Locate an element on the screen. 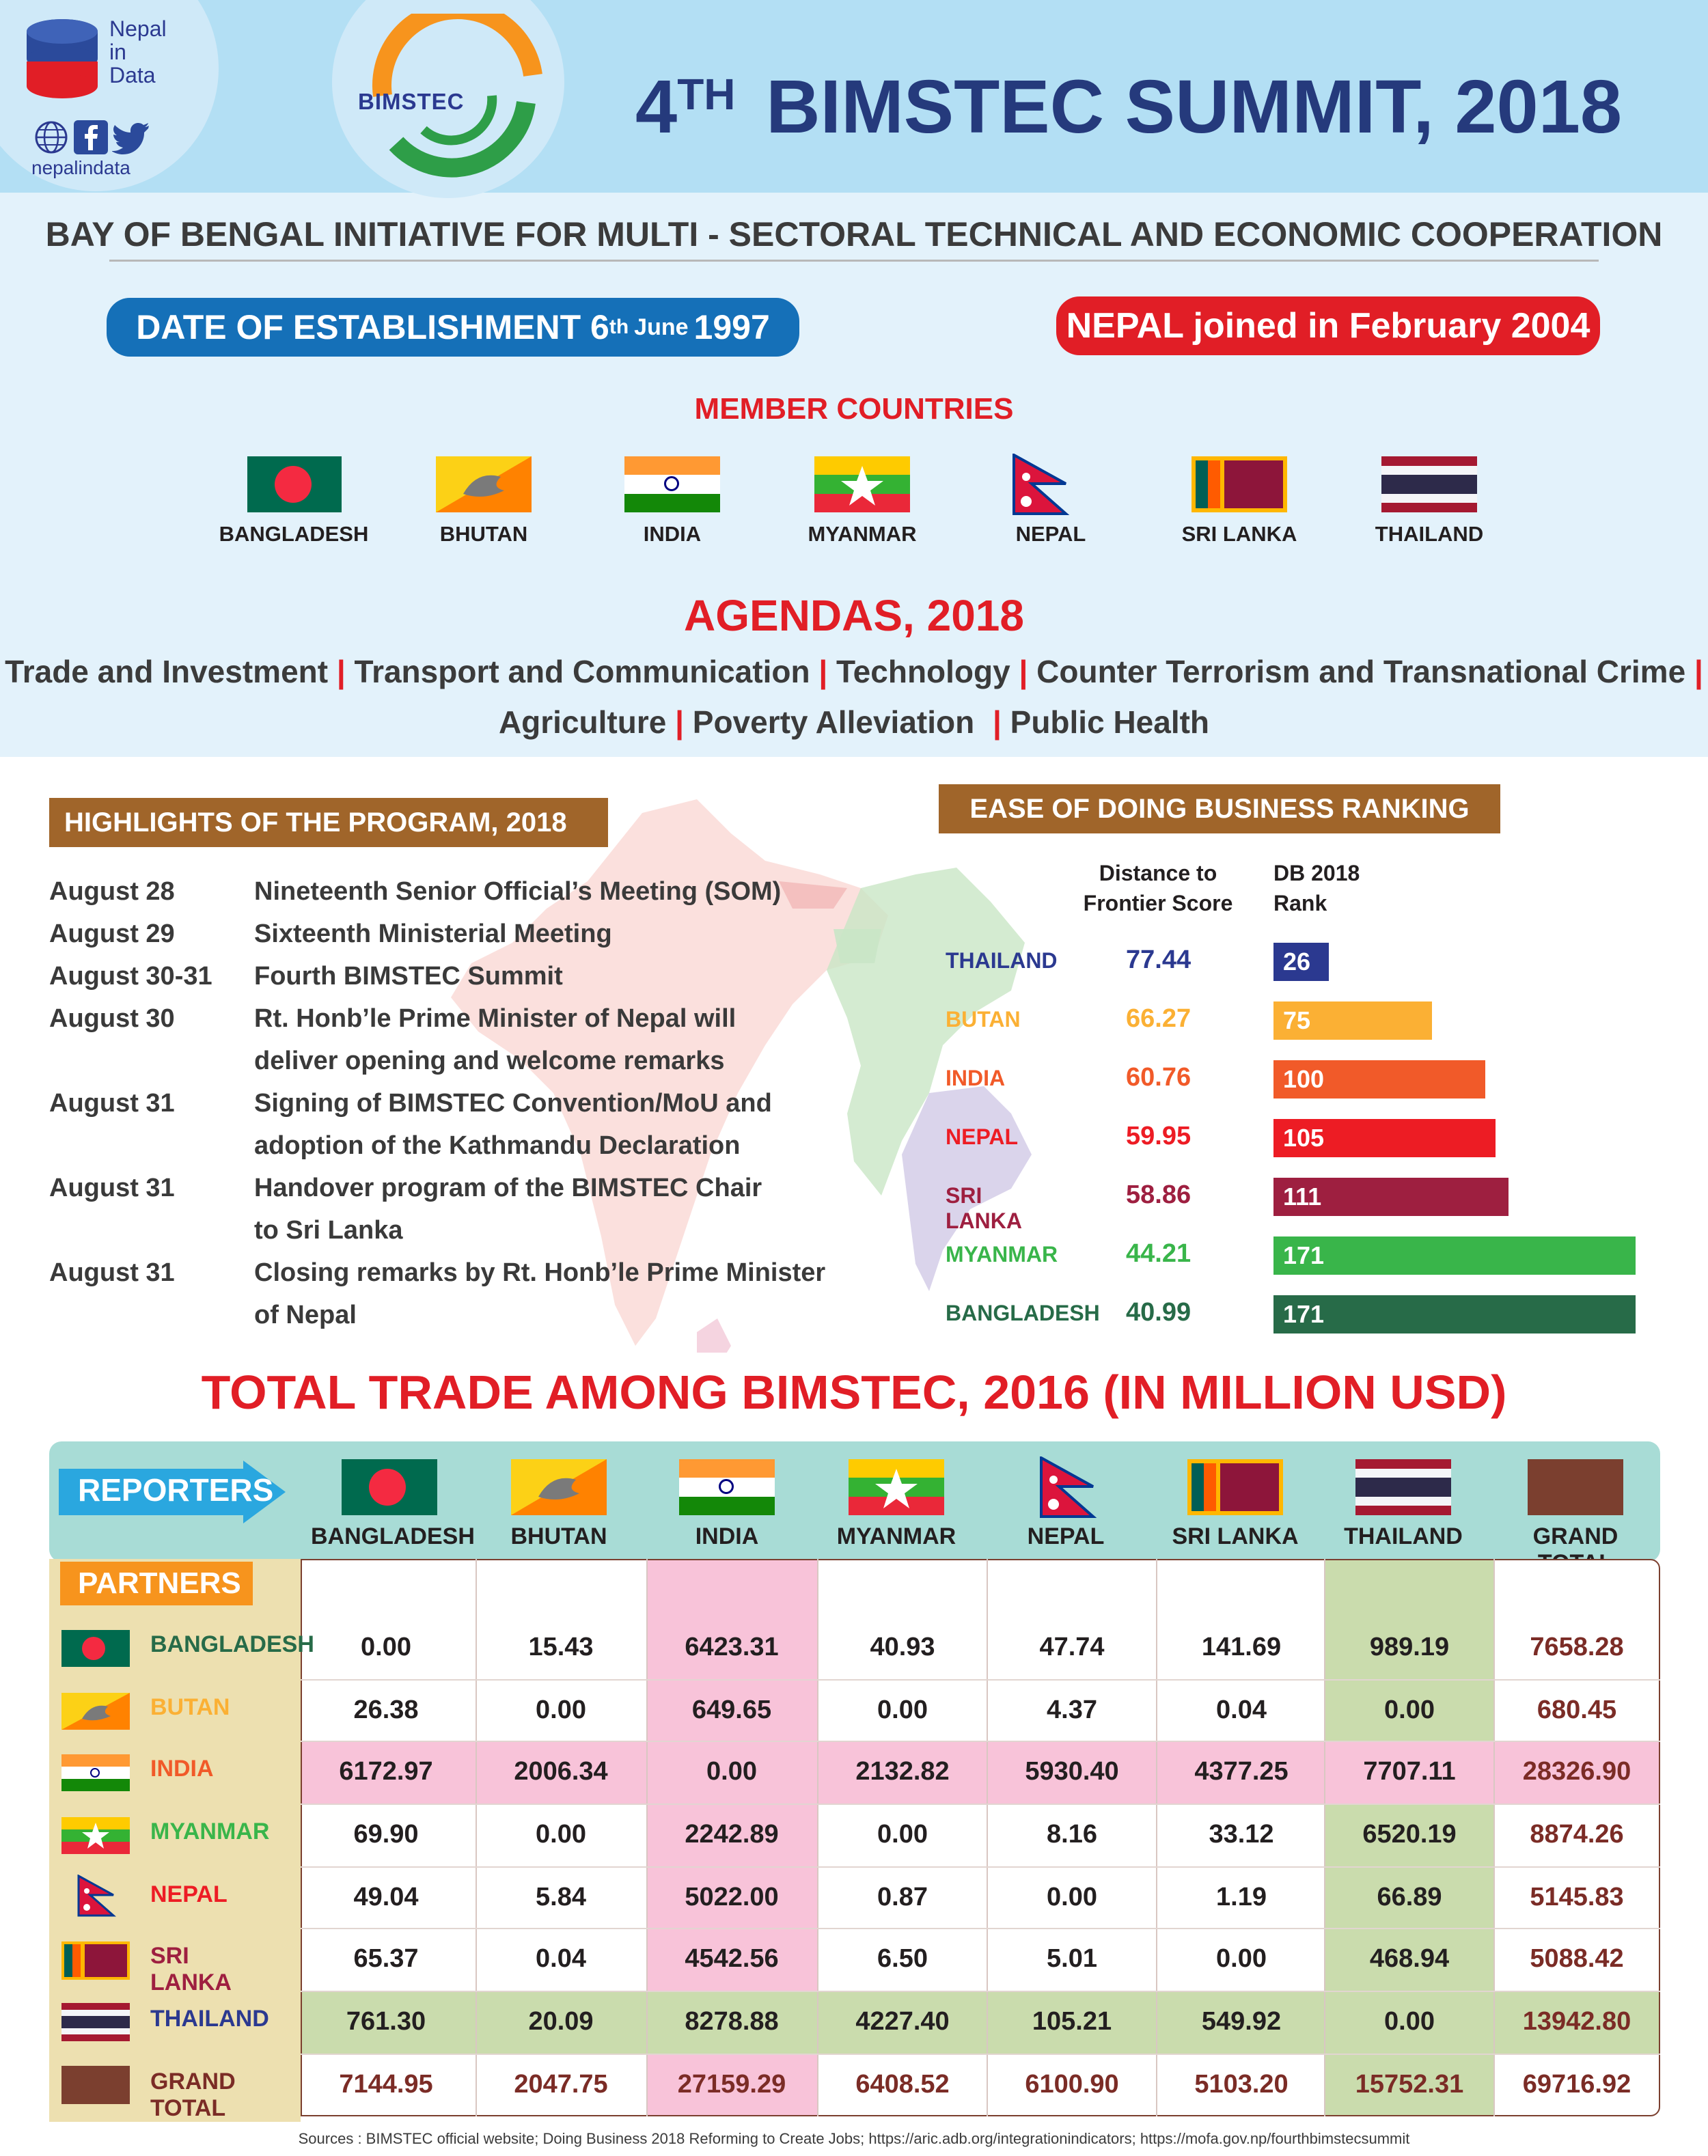 The height and width of the screenshot is (2156, 1708). highlight-text: Rt. Honb’le Prime Minister of Nepal will is located at coordinates (495, 1018).